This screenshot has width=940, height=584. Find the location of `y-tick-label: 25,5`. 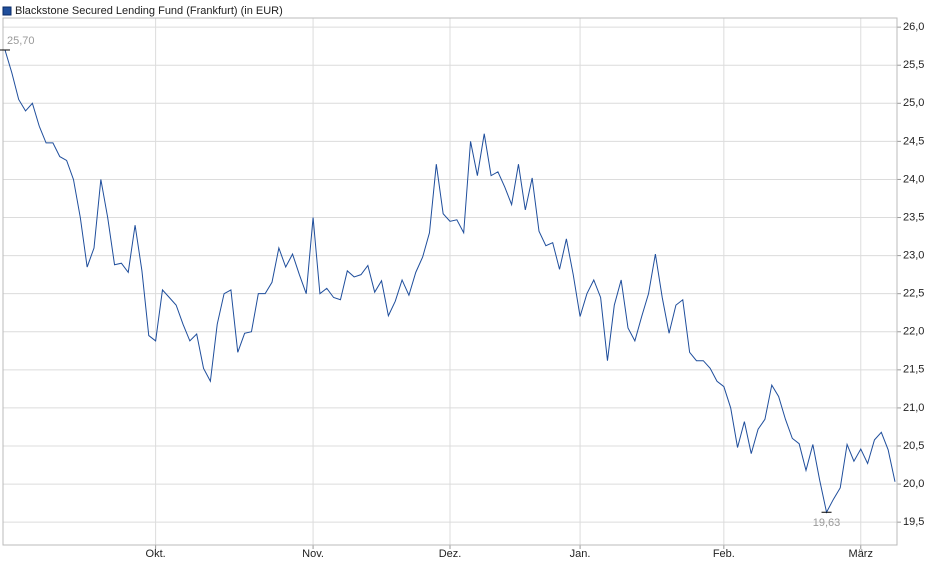

y-tick-label: 25,5 is located at coordinates (913, 65).